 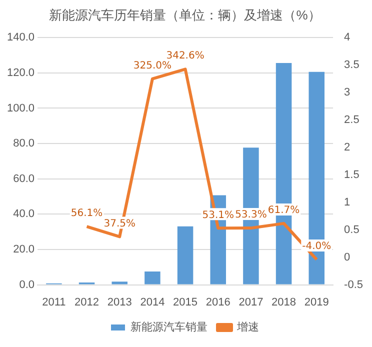 I want to click on y-tick-label: 20.0, so click(x=24, y=250).